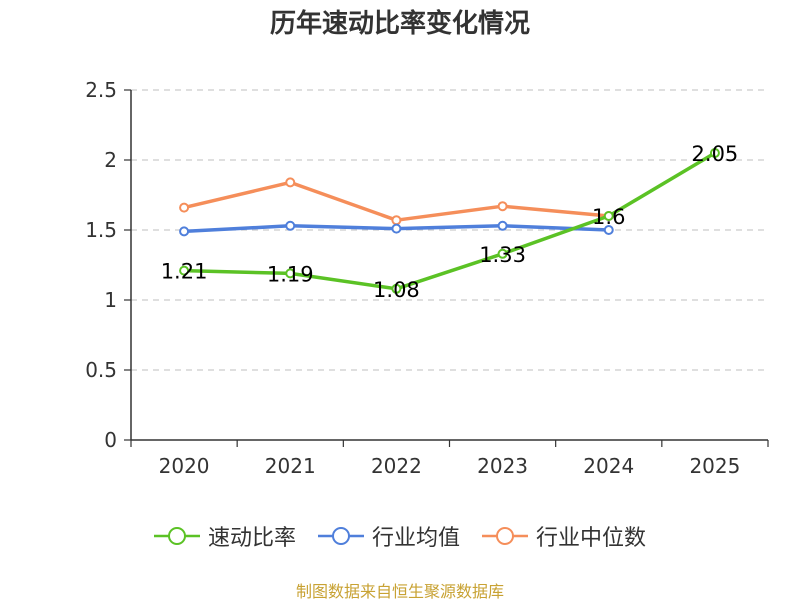  I want to click on legend-marker-quick-ratio, so click(176, 536).